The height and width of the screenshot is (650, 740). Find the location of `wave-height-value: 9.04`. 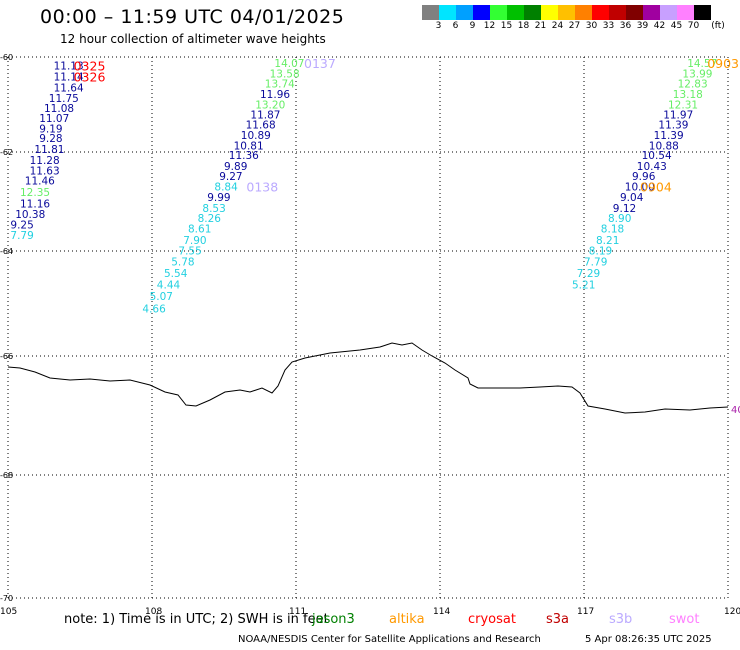

wave-height-value: 9.04 is located at coordinates (632, 198).